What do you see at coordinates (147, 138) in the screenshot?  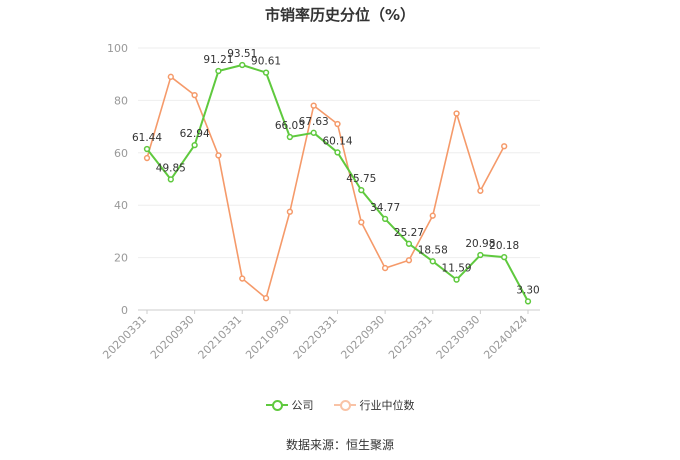 I see `data-label-company-20200331: 61.44` at bounding box center [147, 138].